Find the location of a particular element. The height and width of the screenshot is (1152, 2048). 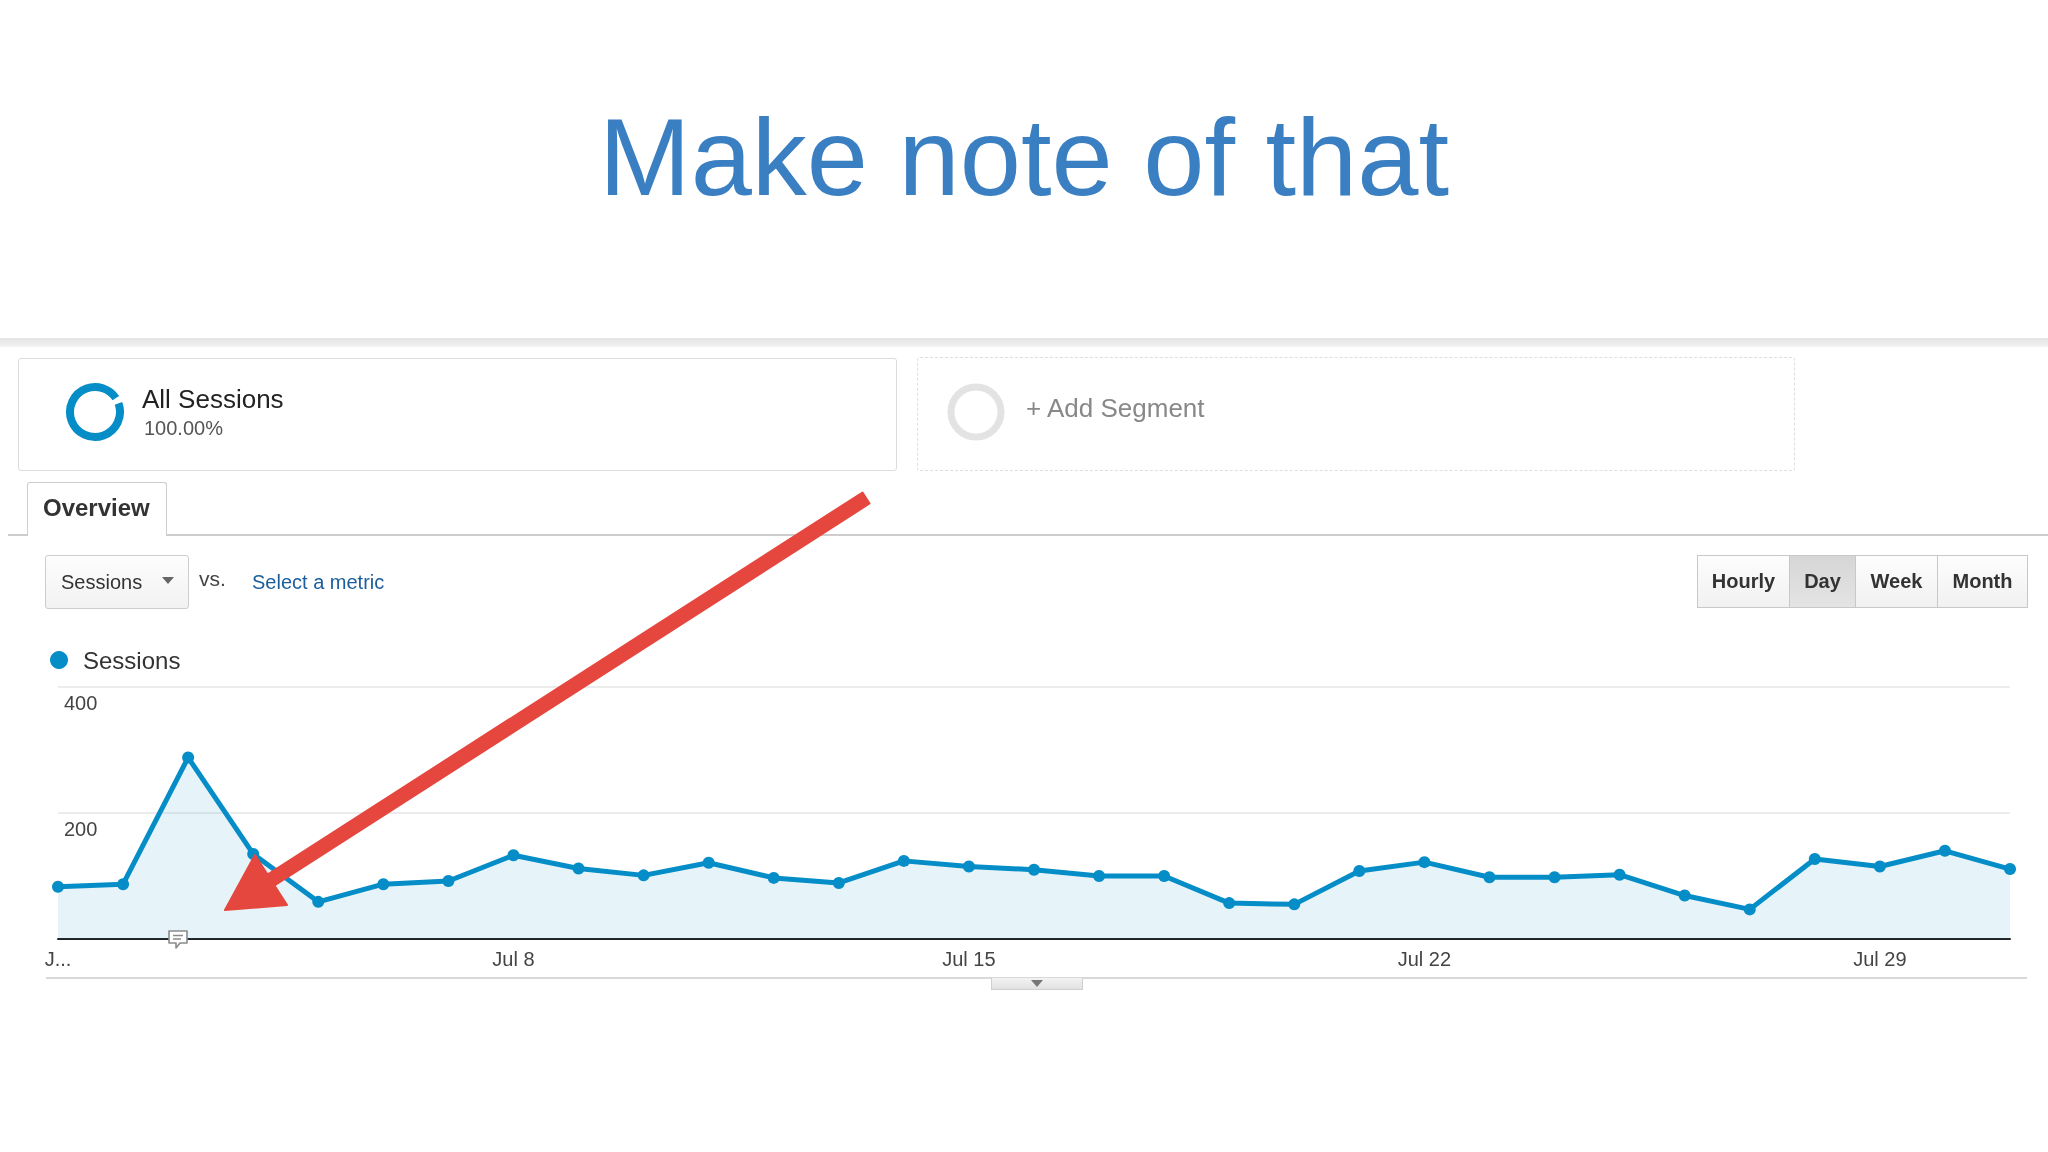

button: Week is located at coordinates (1896, 581).